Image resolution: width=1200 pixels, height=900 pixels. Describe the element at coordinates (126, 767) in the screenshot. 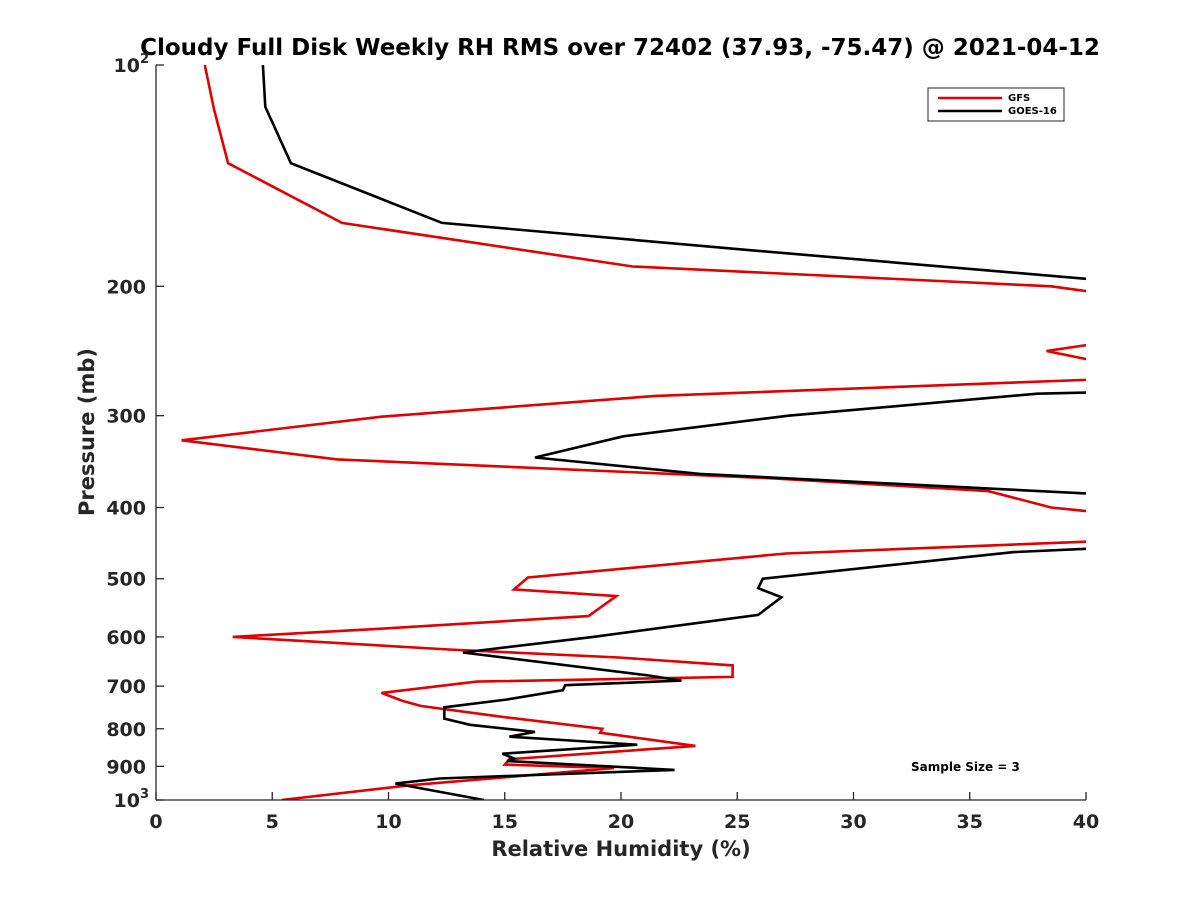

I see `y-tick-label: 900` at that location.